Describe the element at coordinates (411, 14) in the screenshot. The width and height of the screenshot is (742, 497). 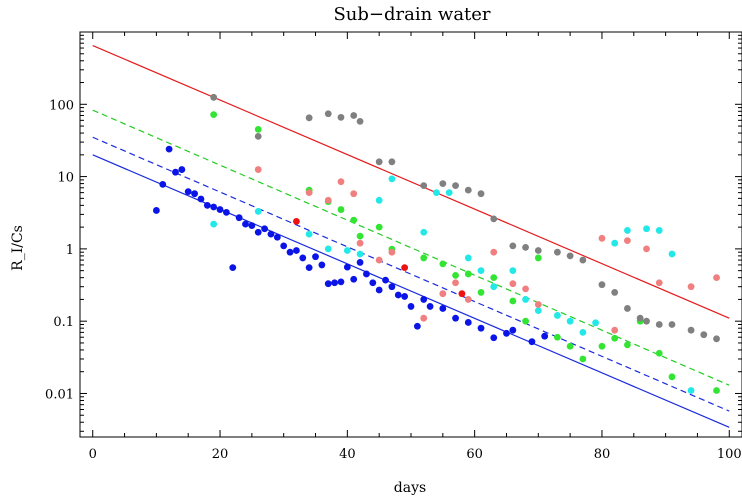
I see `chart-title: Sub−drain water` at that location.